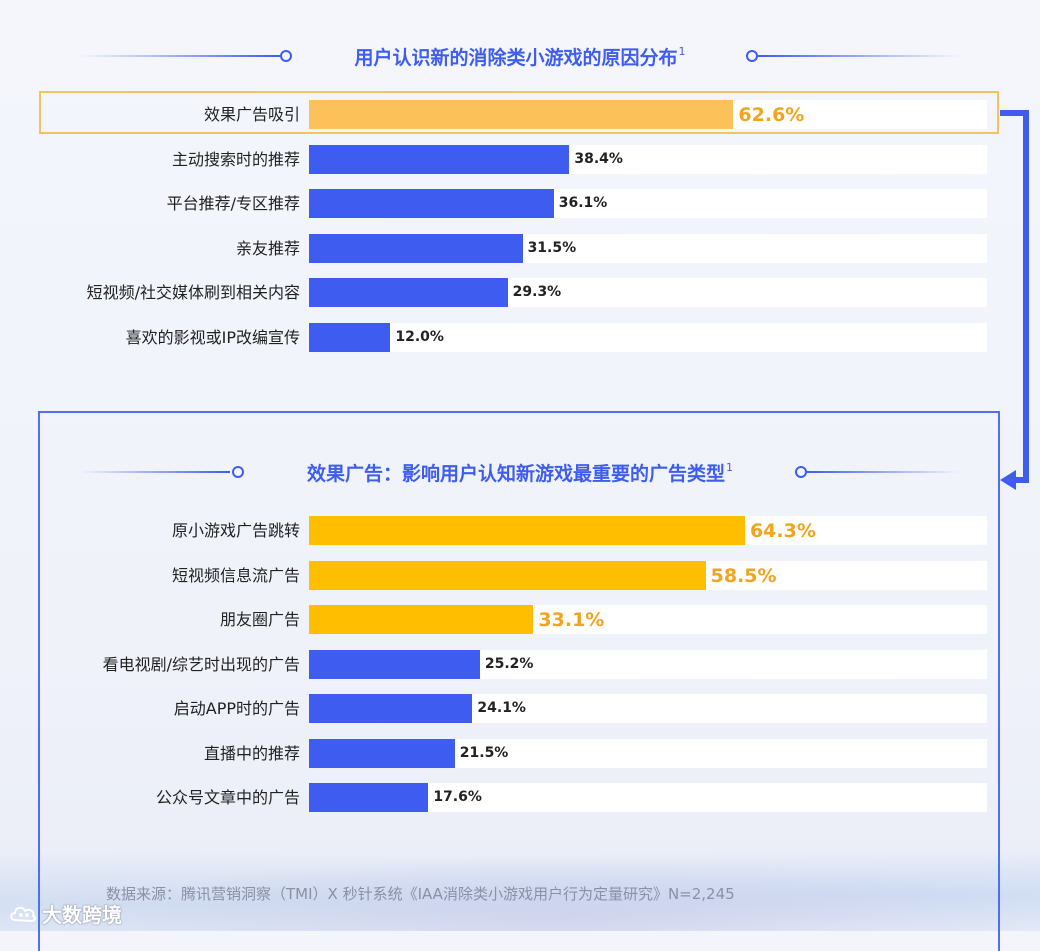 The height and width of the screenshot is (951, 1040). I want to click on category-label: 平台推荐/专区推荐, so click(233, 203).